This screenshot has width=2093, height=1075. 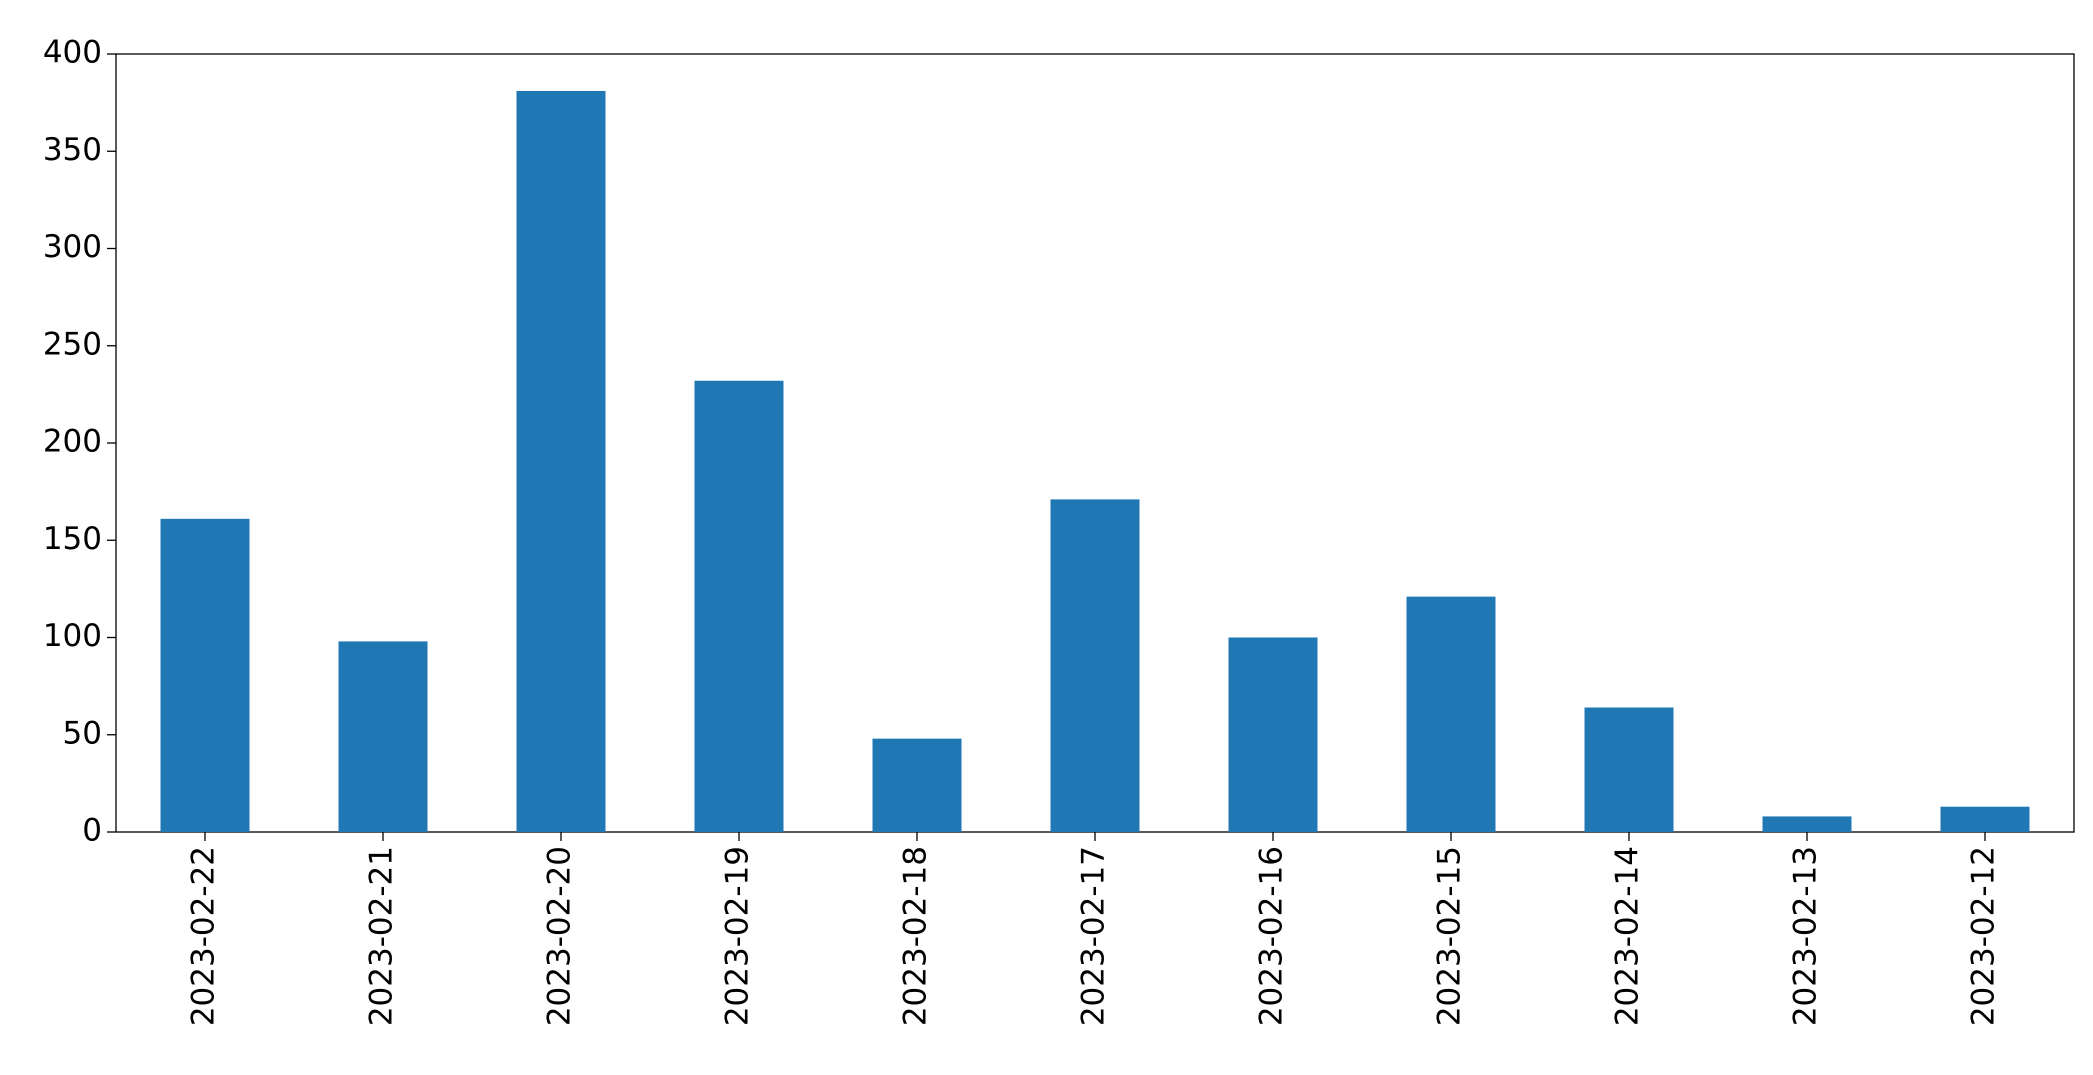 What do you see at coordinates (72, 636) in the screenshot?
I see `y-tick-label: 100` at bounding box center [72, 636].